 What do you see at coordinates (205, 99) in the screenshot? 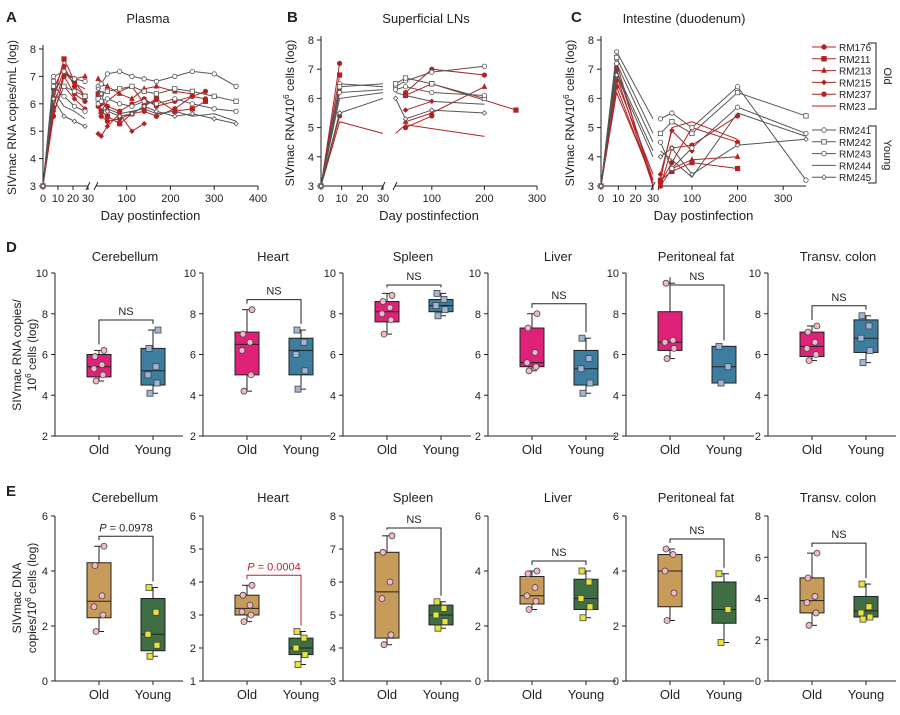
I see `data-point-RM237` at bounding box center [205, 99].